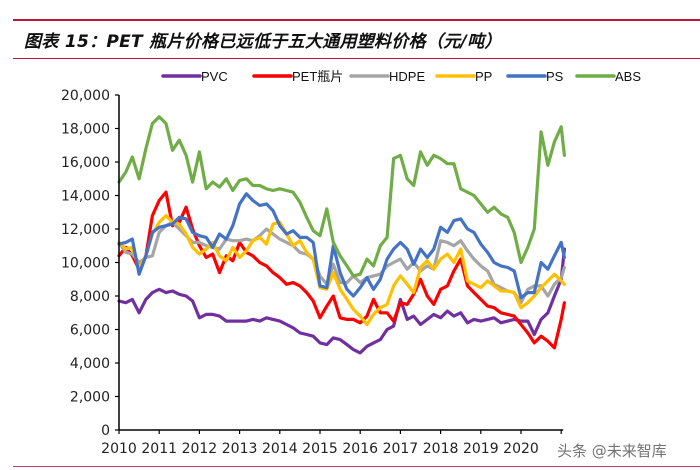  Describe the element at coordinates (85, 264) in the screenshot. I see `y-tick-label: 10,000` at that location.